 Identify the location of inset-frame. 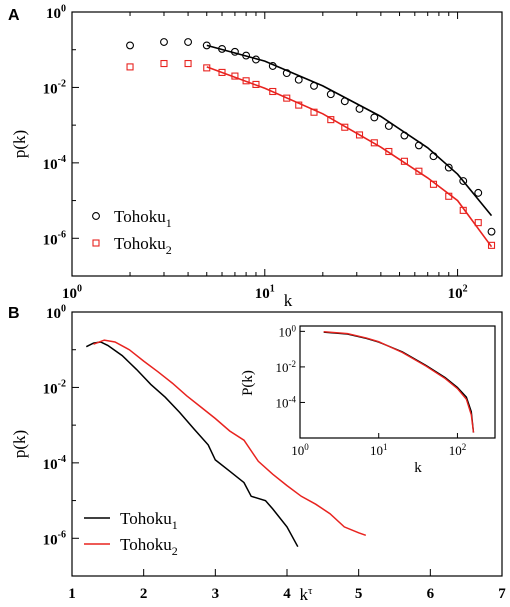
(397, 382).